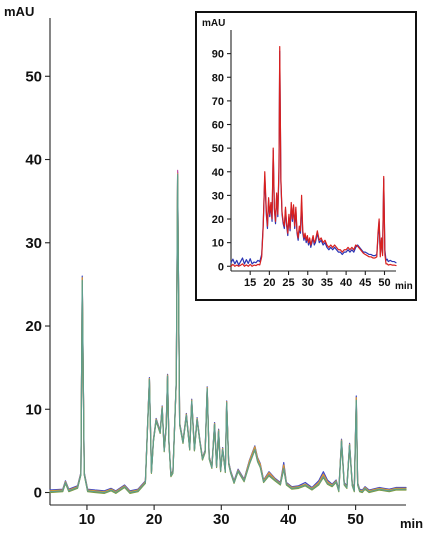 The image size is (427, 539). I want to click on inset-y-tick-label: 70, so click(218, 102).